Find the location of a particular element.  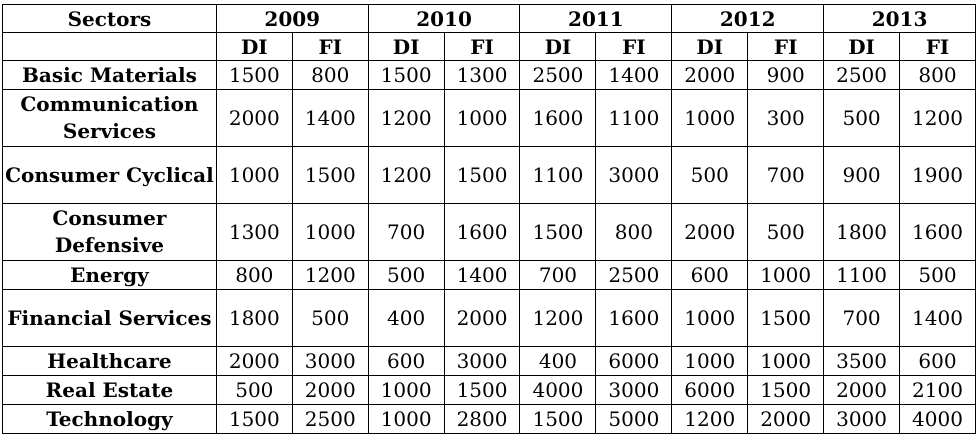

cell-fi-2010: 1400 is located at coordinates (482, 275).